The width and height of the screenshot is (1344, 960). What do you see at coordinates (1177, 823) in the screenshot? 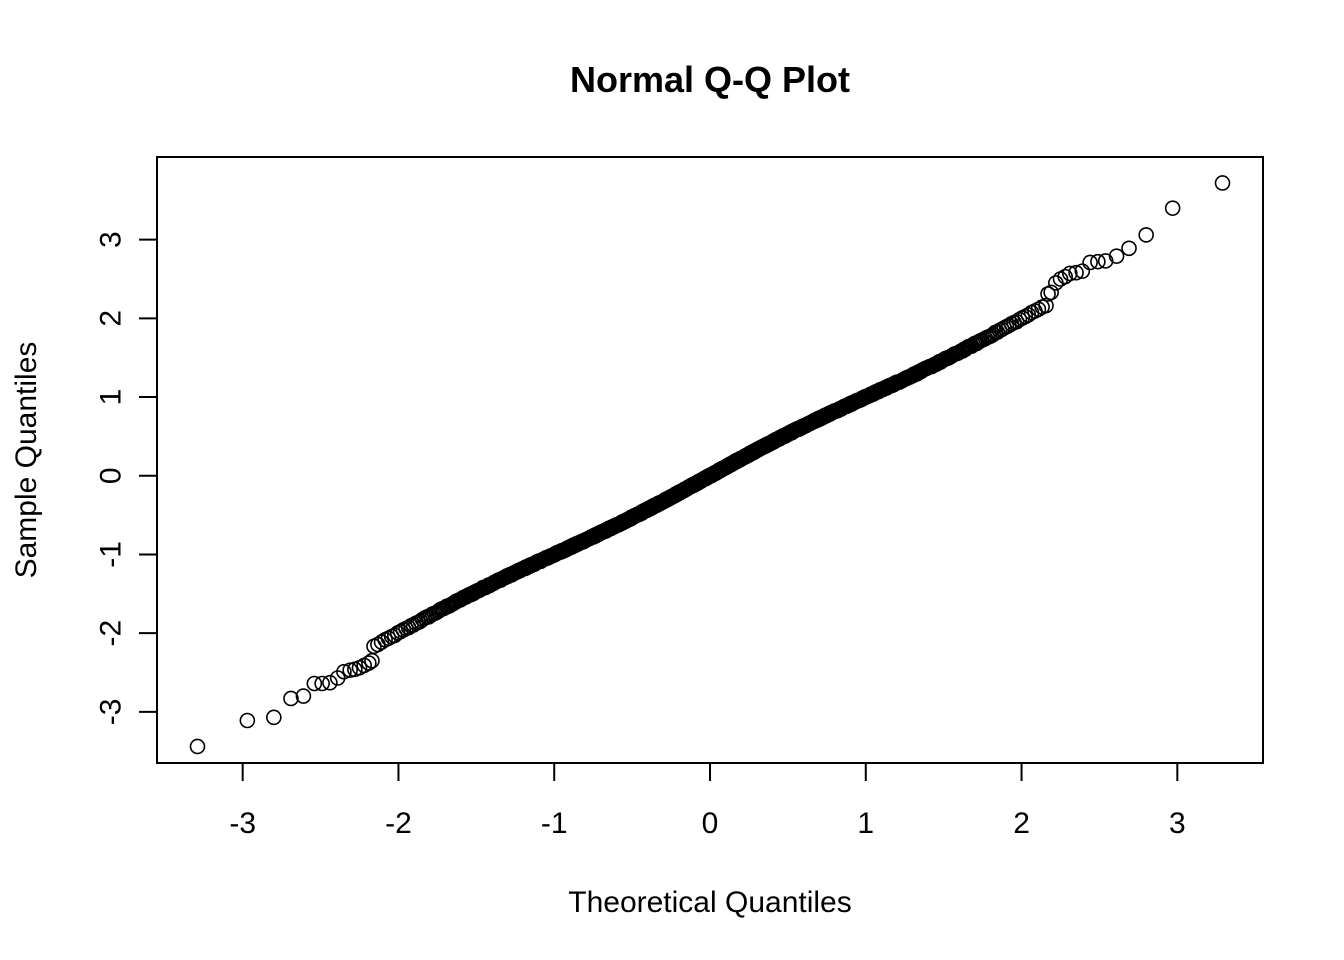
I see `x-tick-label: 3` at bounding box center [1177, 823].